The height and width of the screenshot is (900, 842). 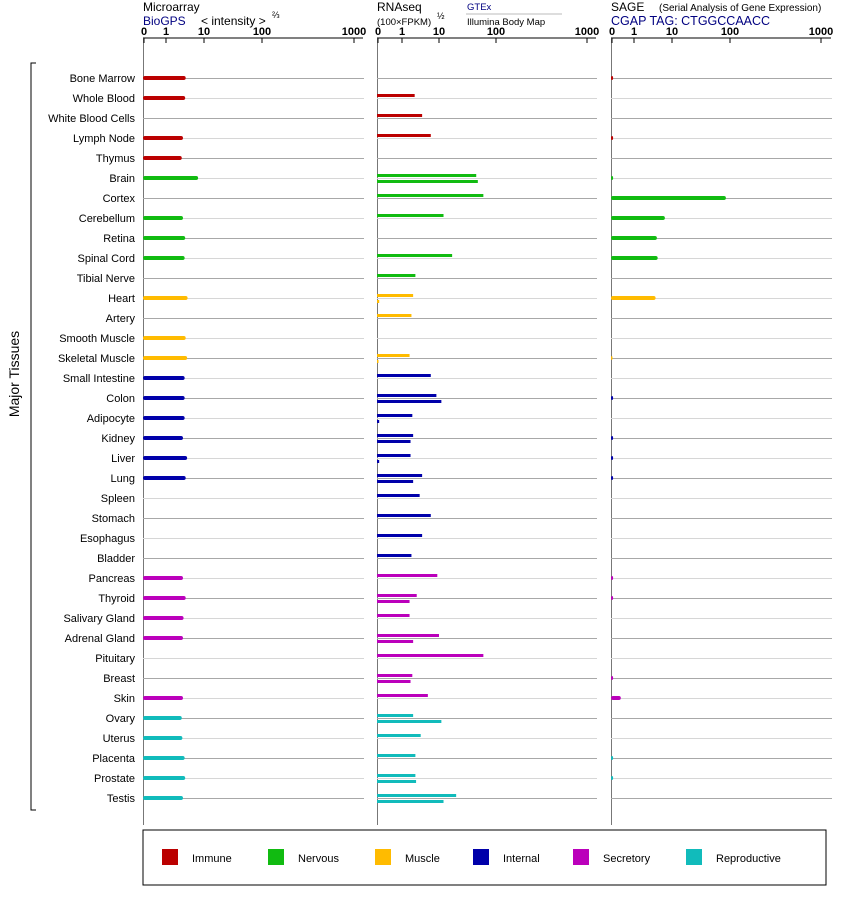 I want to click on sage-title: SAGE, so click(x=627, y=7).